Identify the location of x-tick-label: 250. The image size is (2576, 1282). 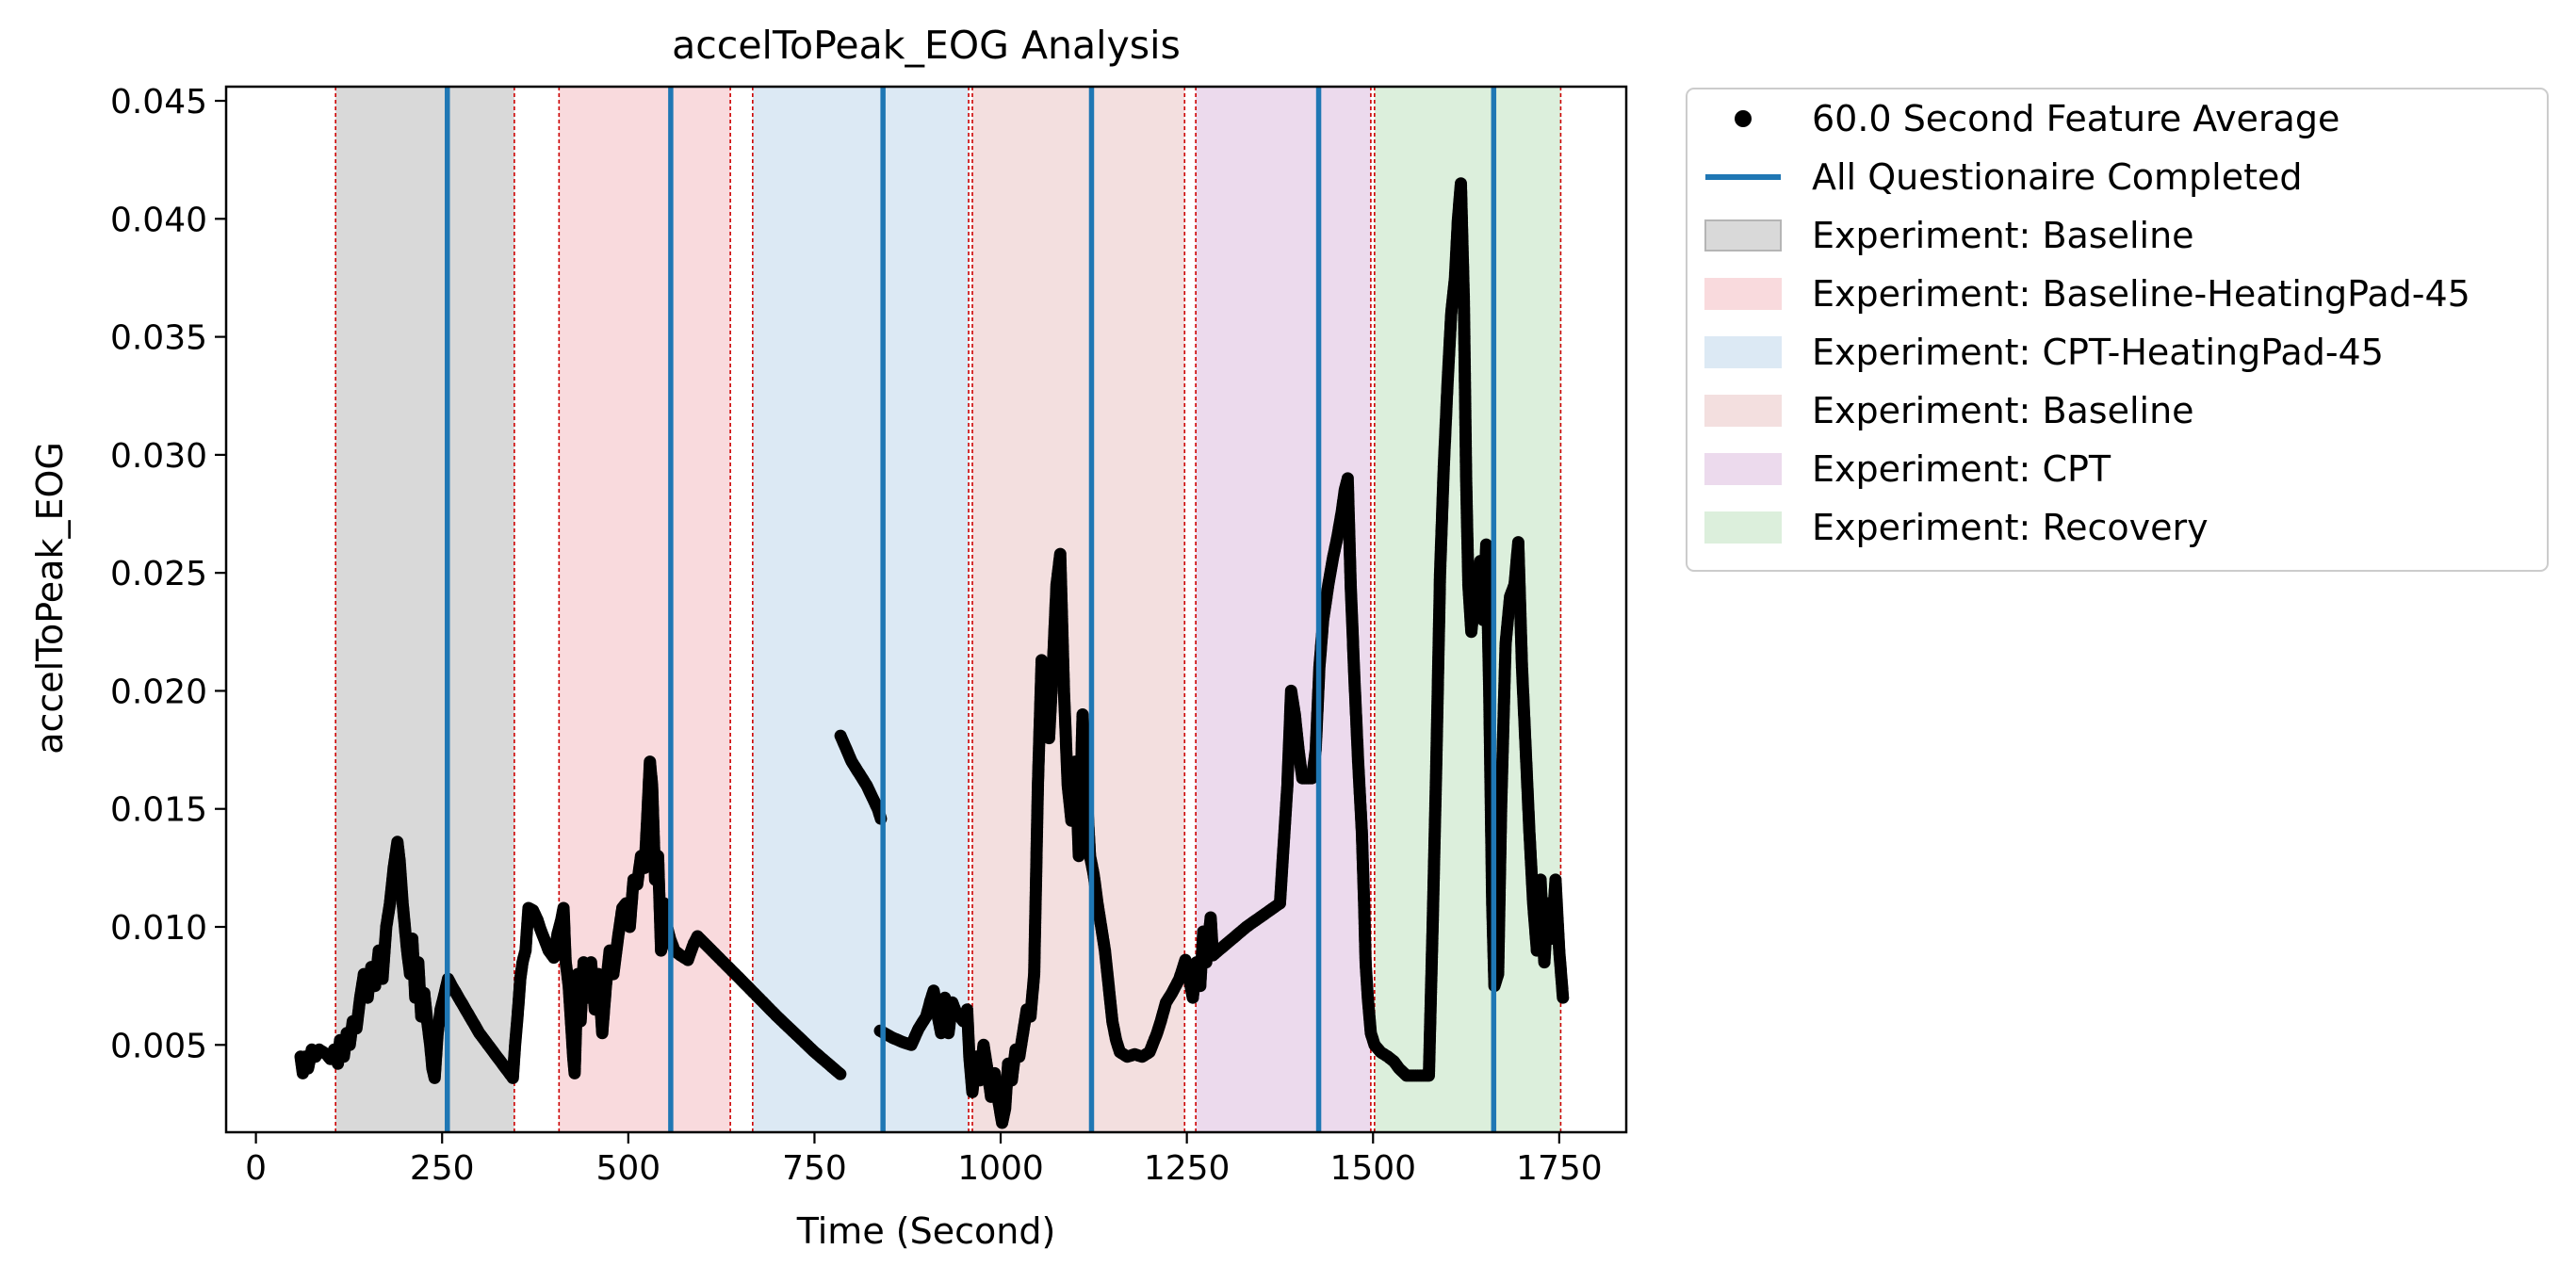
(442, 1168).